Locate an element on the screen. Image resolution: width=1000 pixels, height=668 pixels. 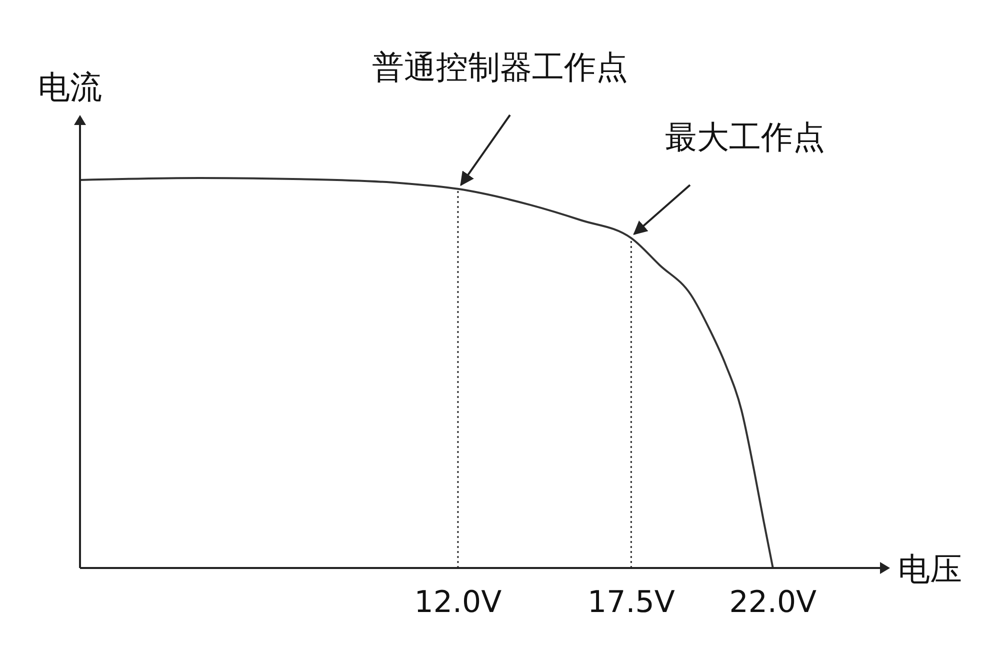
x-axis-title: 电压 is located at coordinates (930, 569).